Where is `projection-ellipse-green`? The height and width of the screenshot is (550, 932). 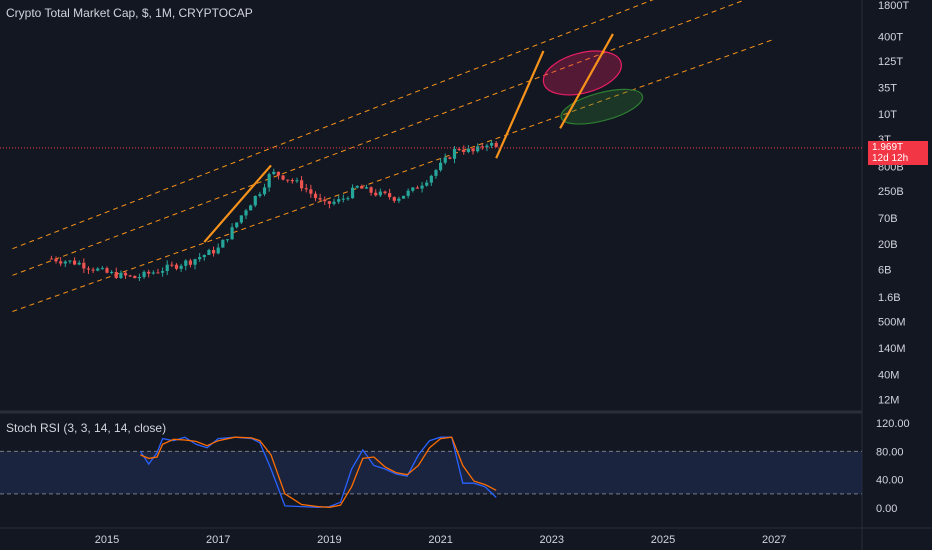
projection-ellipse-green is located at coordinates (602, 106).